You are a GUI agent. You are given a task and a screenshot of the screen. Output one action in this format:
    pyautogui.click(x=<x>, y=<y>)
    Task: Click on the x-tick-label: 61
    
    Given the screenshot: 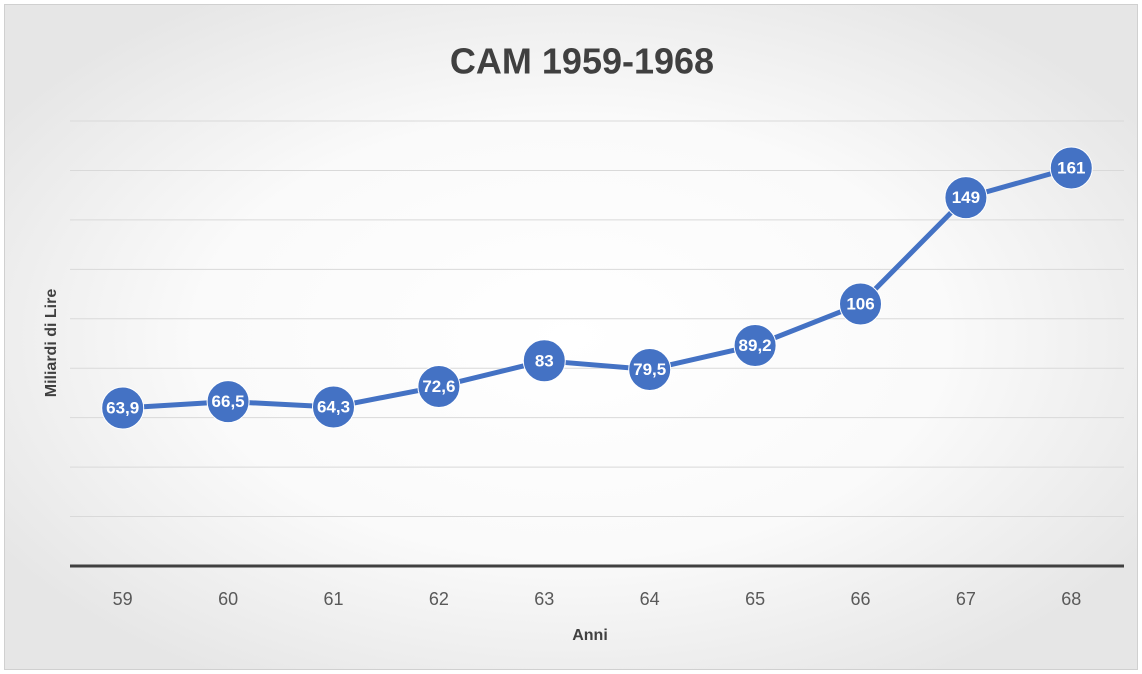 What is the action you would take?
    pyautogui.click(x=333, y=599)
    